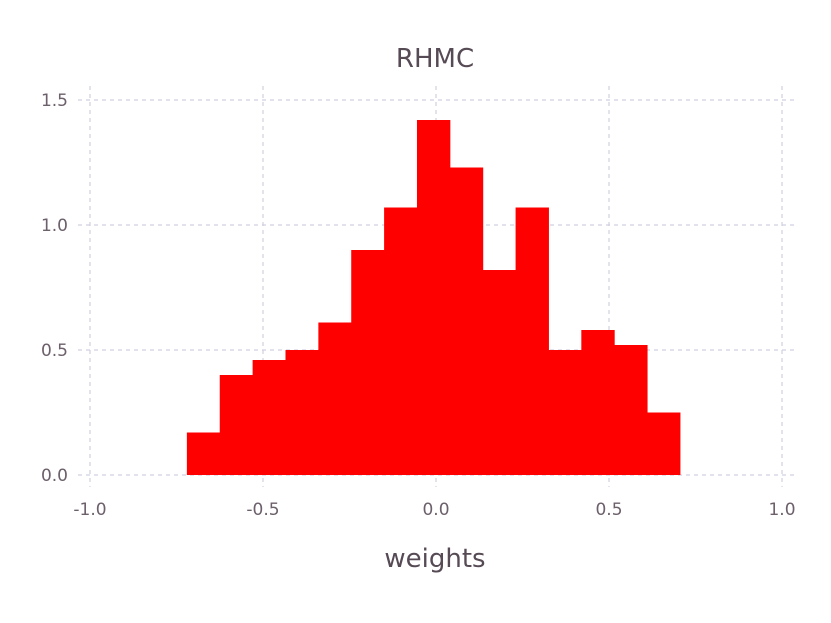  What do you see at coordinates (89, 510) in the screenshot?
I see `x-tick-label-0: -1.0` at bounding box center [89, 510].